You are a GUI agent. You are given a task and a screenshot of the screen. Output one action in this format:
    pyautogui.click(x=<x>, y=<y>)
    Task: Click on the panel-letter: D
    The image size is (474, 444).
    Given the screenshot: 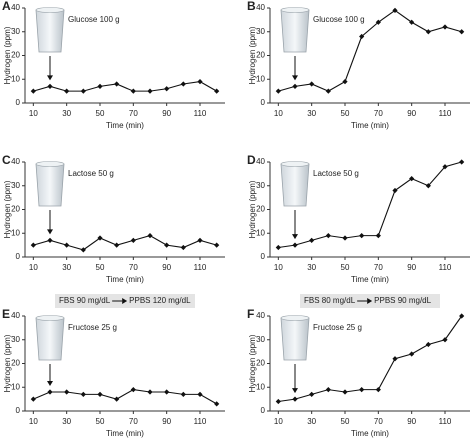 What is the action you would take?
    pyautogui.click(x=251, y=160)
    